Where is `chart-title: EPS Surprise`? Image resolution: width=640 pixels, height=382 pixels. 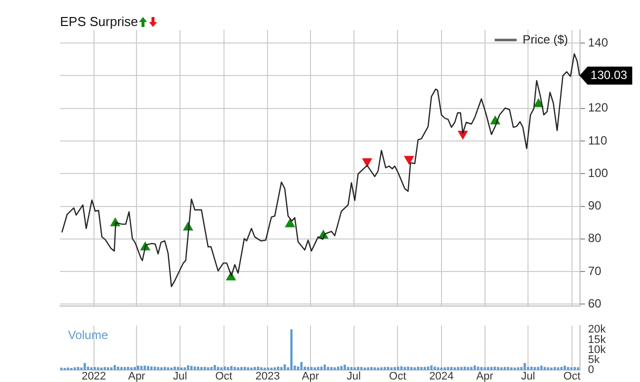 chart-title: EPS Surprise is located at coordinates (99, 21).